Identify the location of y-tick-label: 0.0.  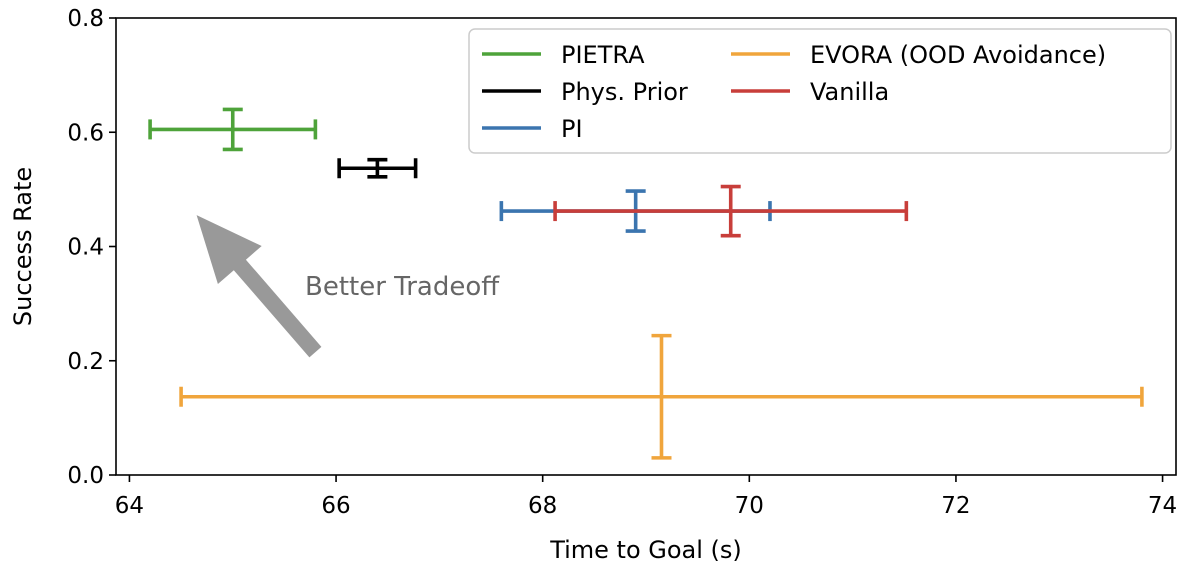
(85, 476).